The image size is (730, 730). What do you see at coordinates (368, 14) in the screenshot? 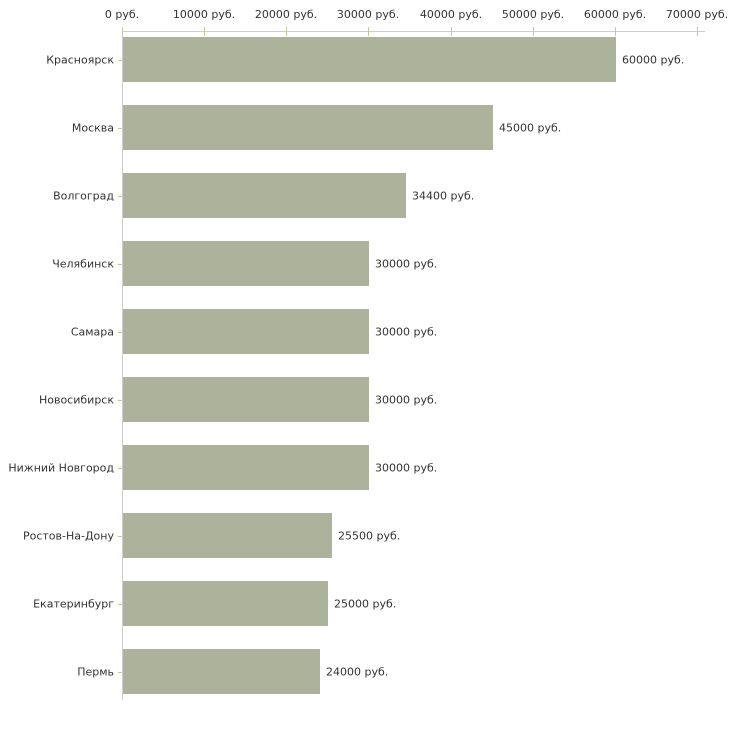
I see `x-axis-tick-label: 30000 руб.` at bounding box center [368, 14].